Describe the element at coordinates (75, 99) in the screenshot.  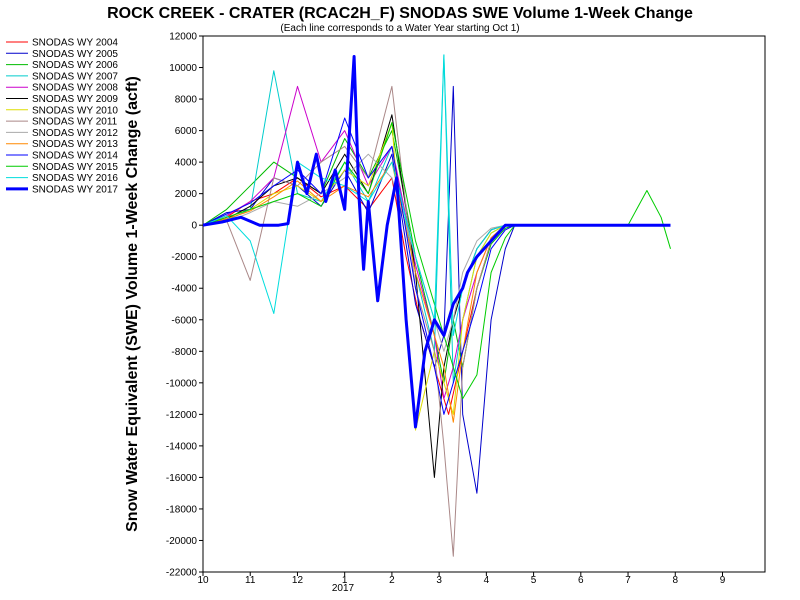
I see `legend-entry: SNODAS WY 2009` at that location.